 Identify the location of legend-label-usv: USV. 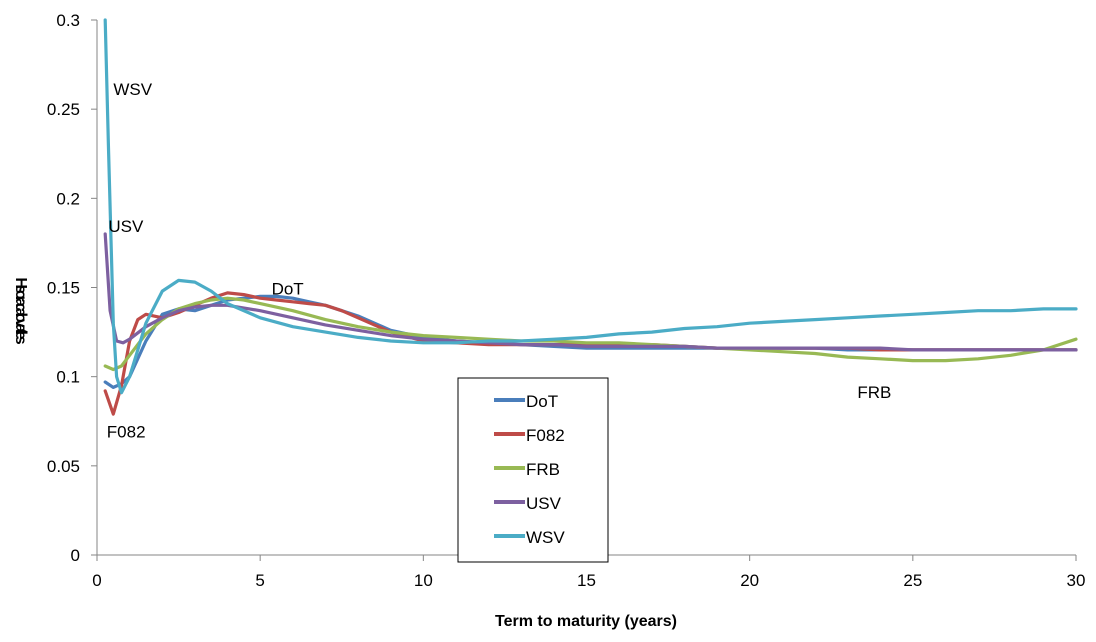
(544, 503).